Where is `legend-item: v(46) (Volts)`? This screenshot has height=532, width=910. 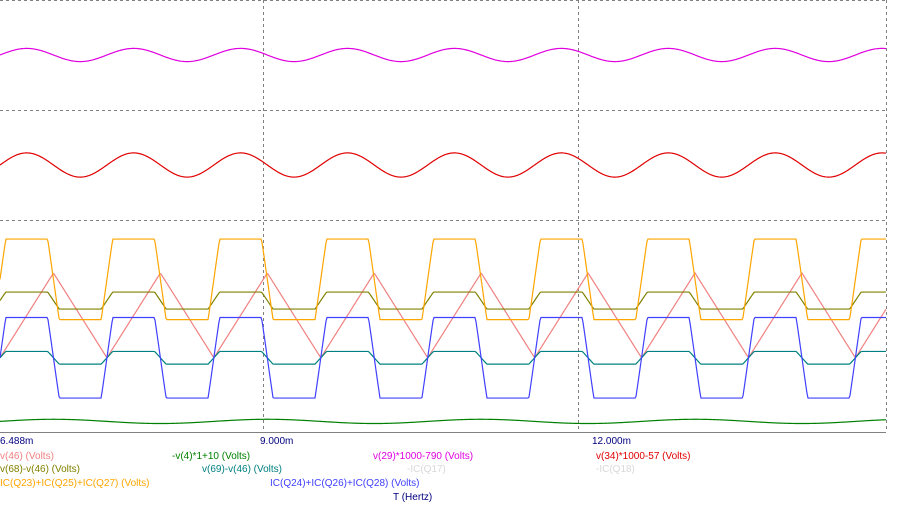
legend-item: v(46) (Volts) is located at coordinates (27, 456).